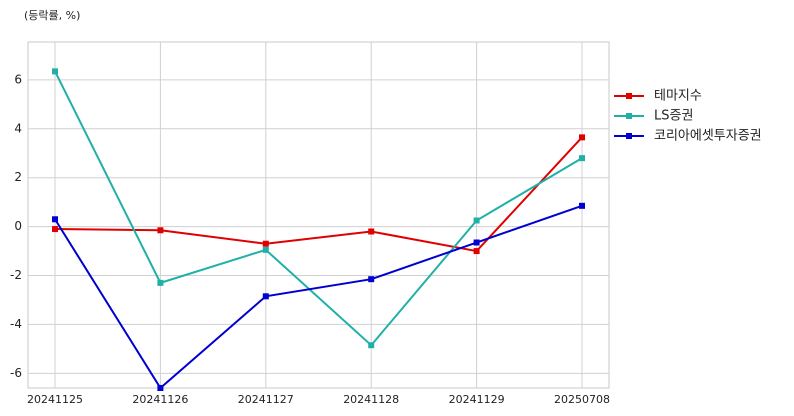 The image size is (794, 416). Describe the element at coordinates (266, 399) in the screenshot. I see `x-tick-label: 20241127` at that location.